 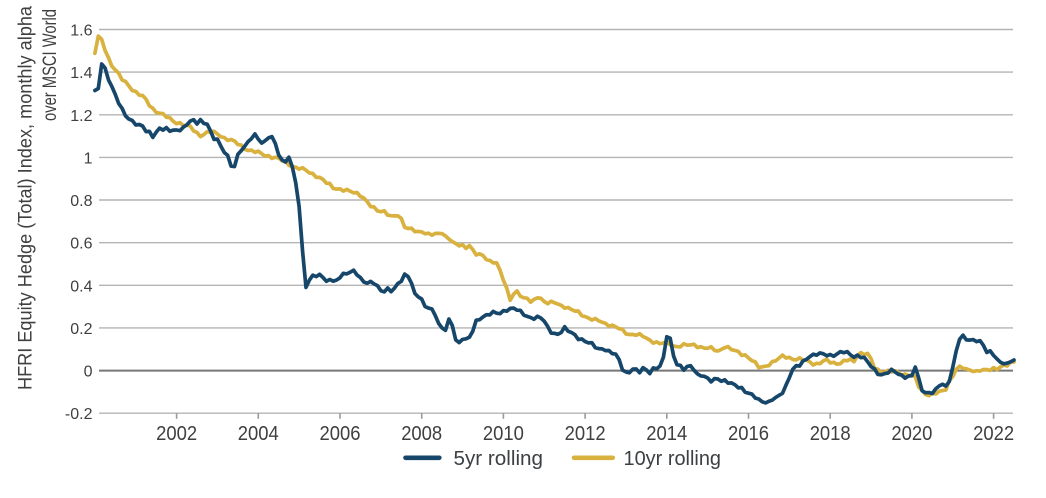 I want to click on svg-text: 0, so click(x=88, y=372).